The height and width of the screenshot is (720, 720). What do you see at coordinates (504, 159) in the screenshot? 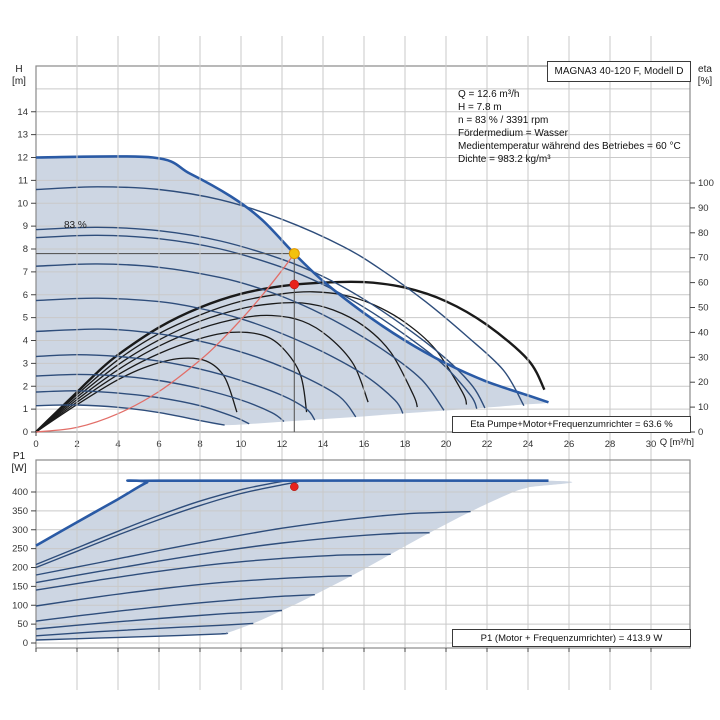
I see `info-line-density: Dichte = 983.2 kg/m³` at bounding box center [504, 159].